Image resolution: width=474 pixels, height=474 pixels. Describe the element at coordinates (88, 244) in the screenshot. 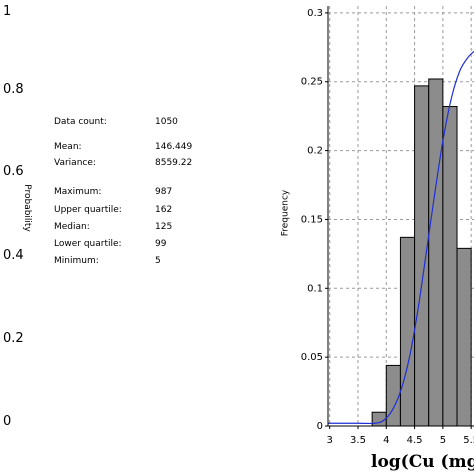

I see `stat-label: Lower quartile:` at that location.